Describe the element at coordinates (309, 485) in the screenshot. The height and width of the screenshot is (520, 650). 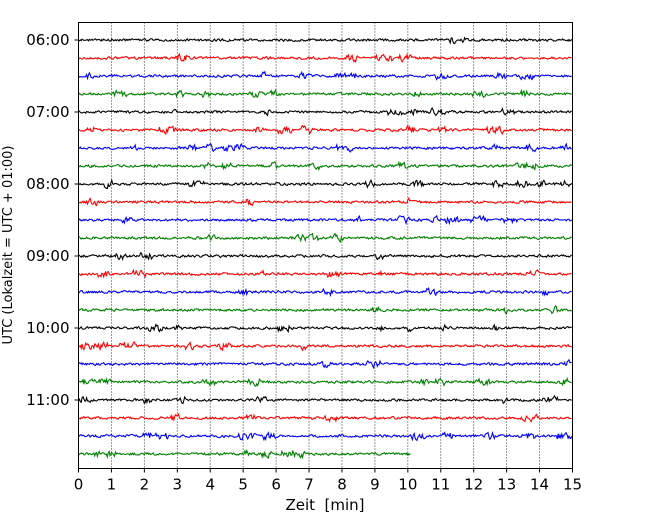
I see `x-tick-label-7: 7` at that location.